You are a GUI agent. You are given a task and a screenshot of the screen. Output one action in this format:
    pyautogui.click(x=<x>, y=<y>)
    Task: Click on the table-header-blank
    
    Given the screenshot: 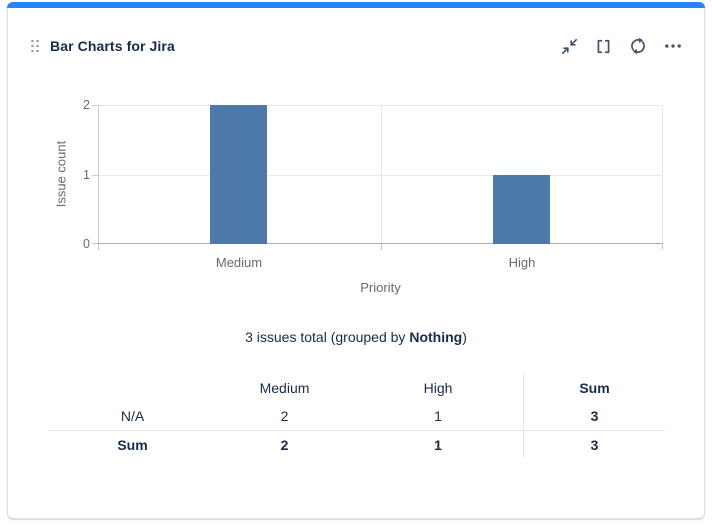 What is the action you would take?
    pyautogui.click(x=132, y=388)
    